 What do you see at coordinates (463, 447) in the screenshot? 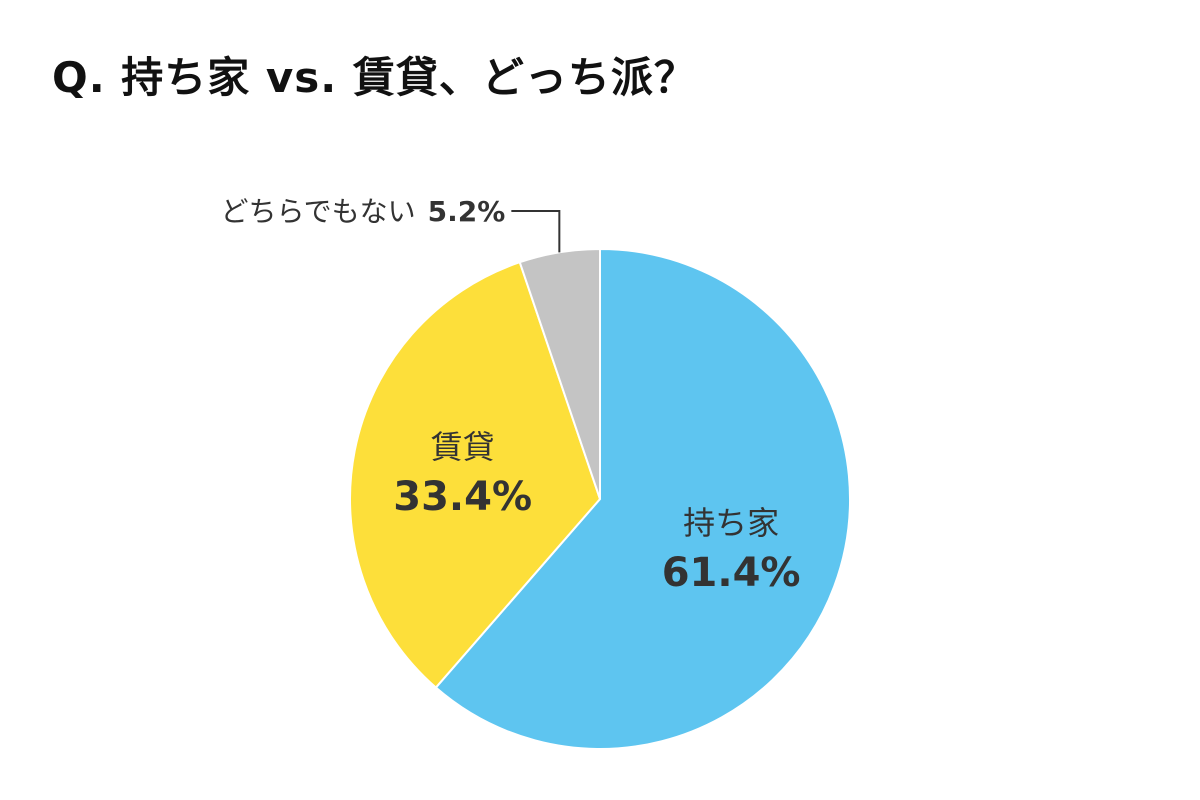
I see `slice-label-2: 賃貸` at bounding box center [463, 447].